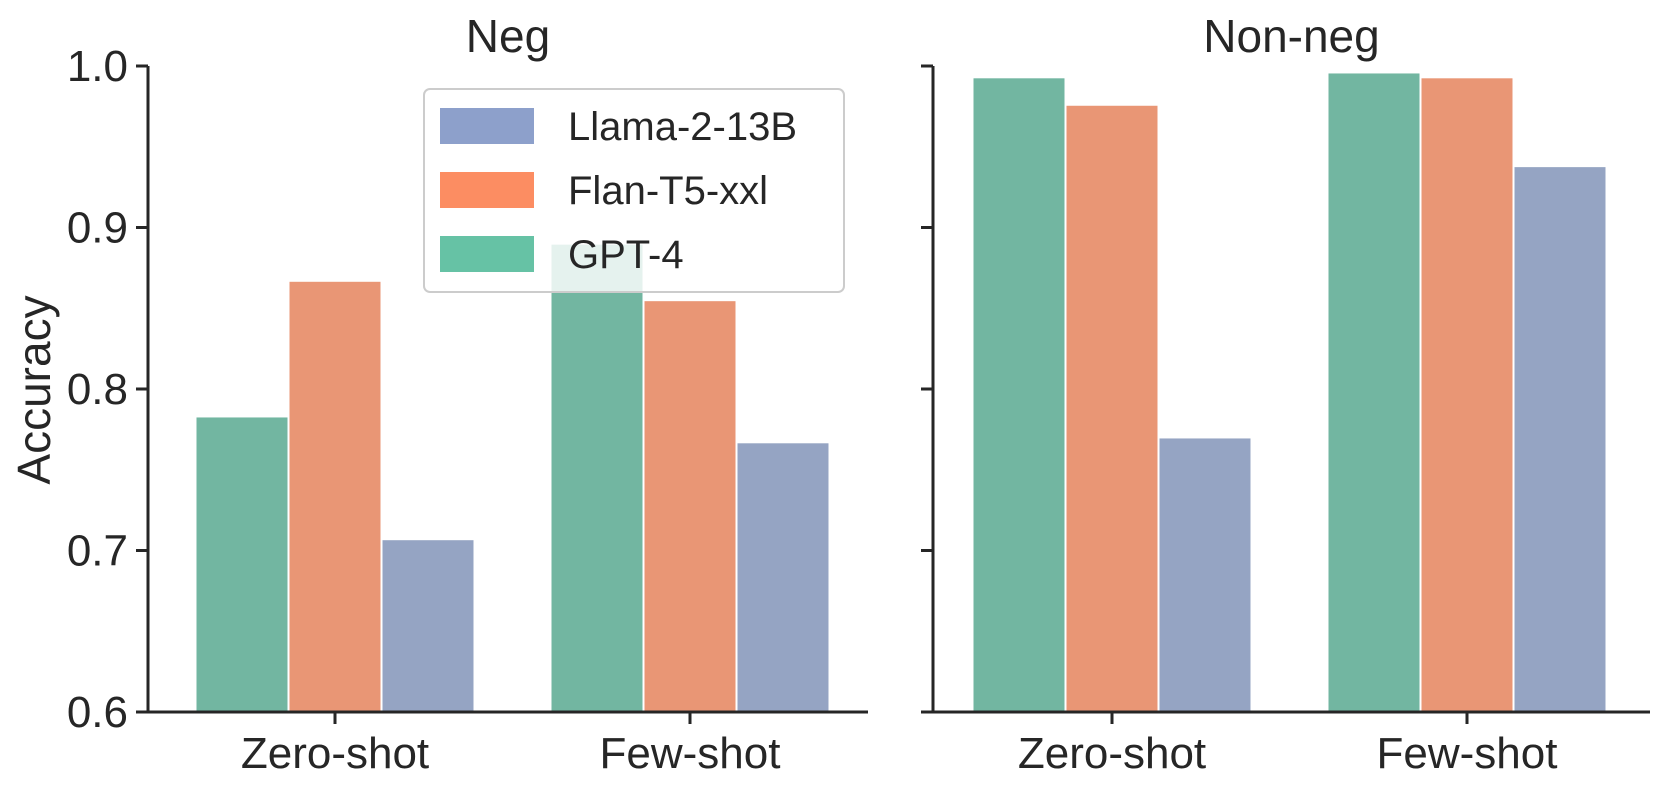  I want to click on y-tick-label: 0.9, so click(97, 228).